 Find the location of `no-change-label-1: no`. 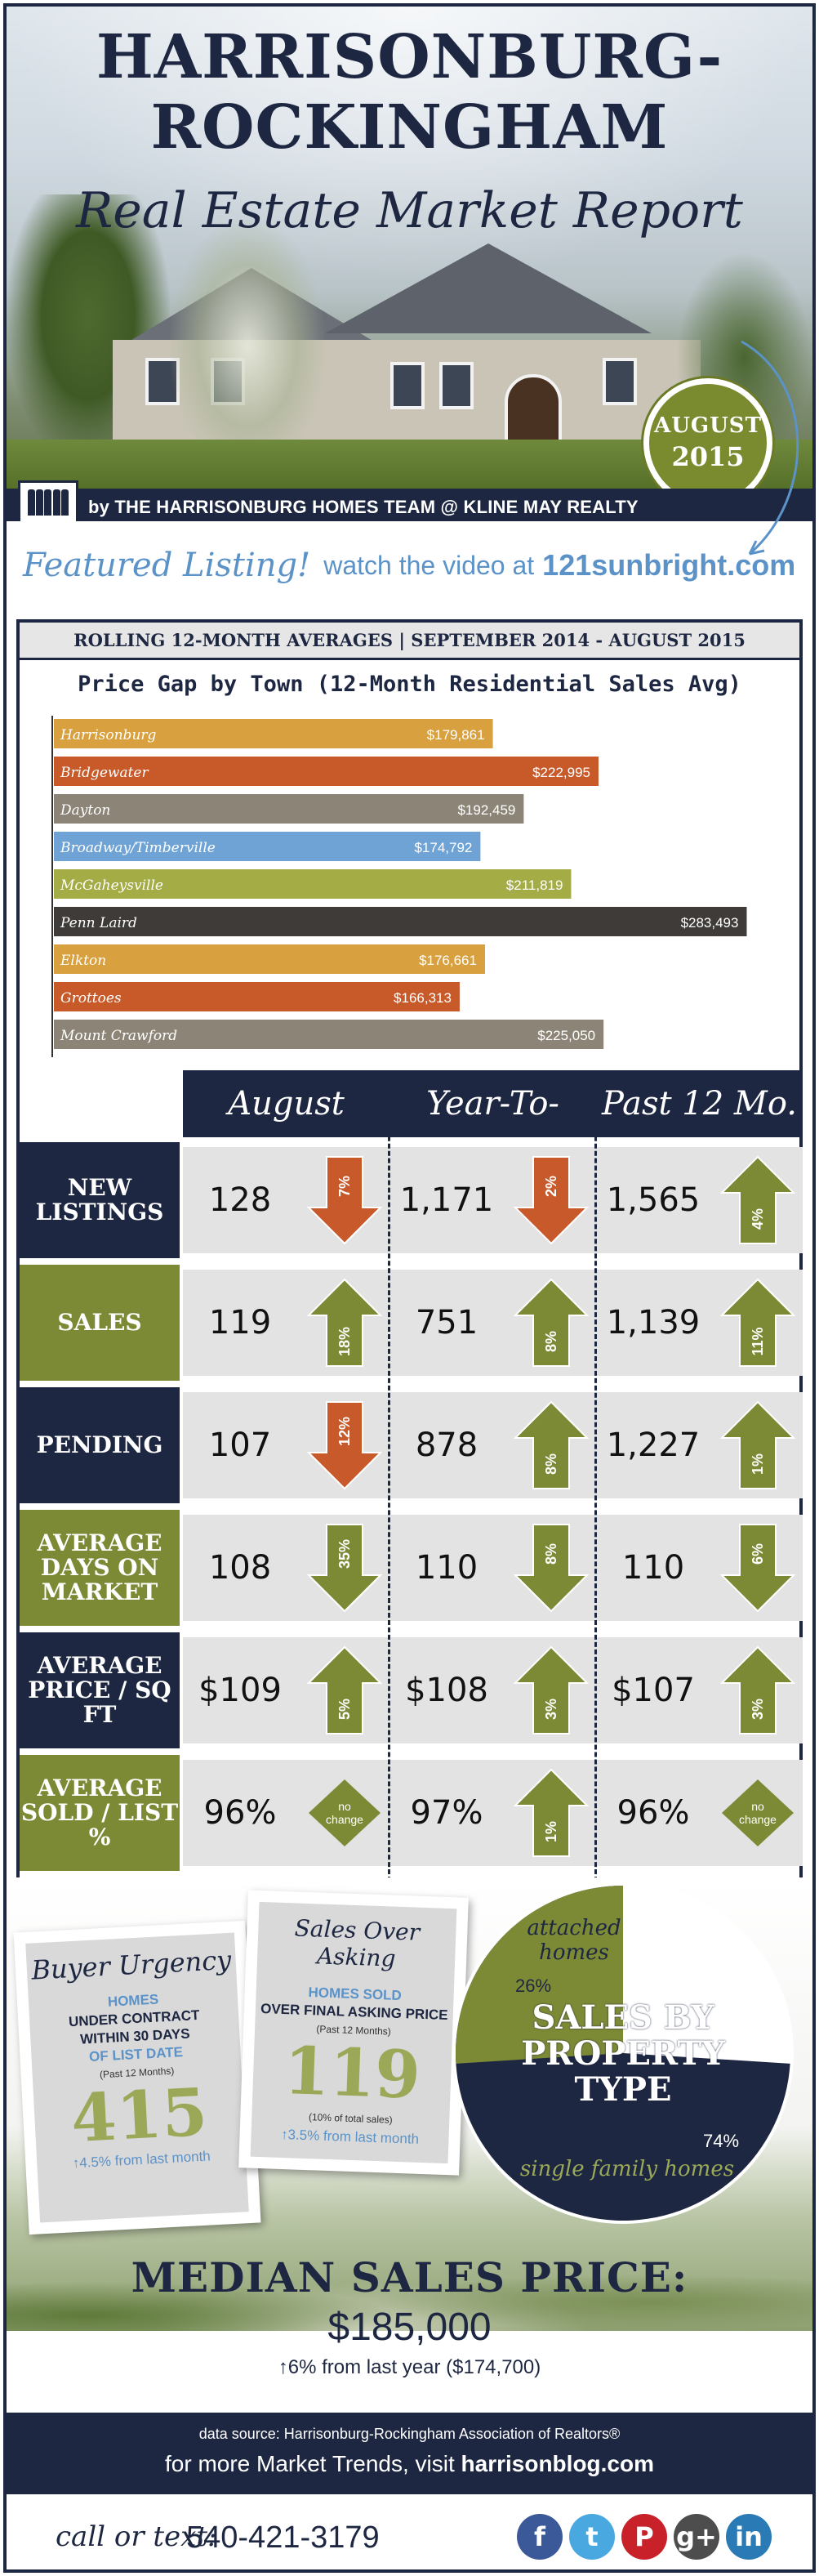

no-change-label-1: no is located at coordinates (758, 1807).